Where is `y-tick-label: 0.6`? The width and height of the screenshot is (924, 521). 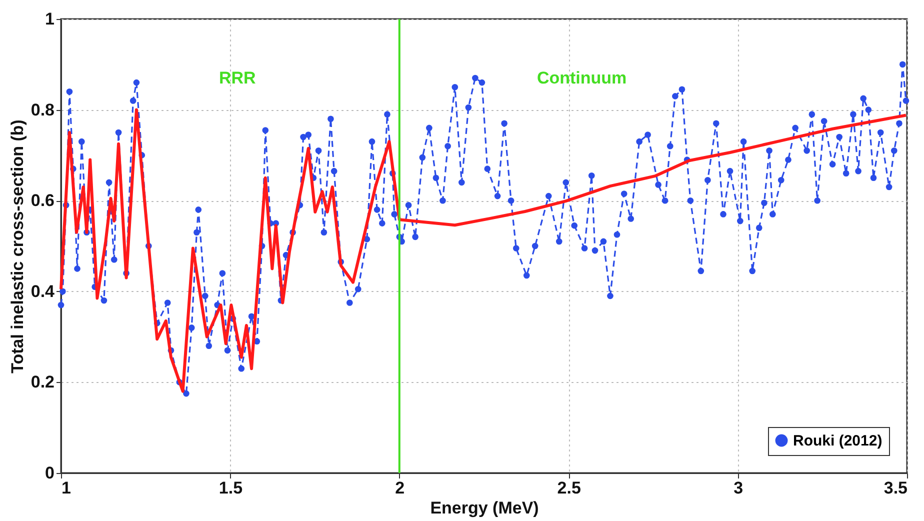 y-tick-label: 0.6 is located at coordinates (42, 200).